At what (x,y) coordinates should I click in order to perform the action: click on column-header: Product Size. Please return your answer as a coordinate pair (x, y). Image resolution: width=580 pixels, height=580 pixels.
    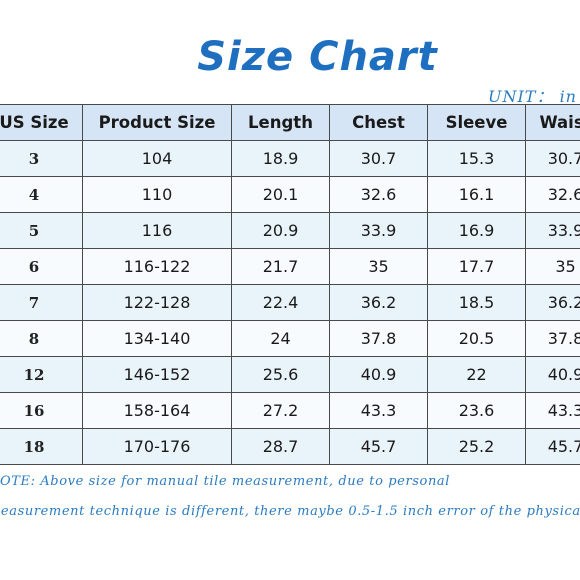
    Looking at the image, I should click on (157, 122).